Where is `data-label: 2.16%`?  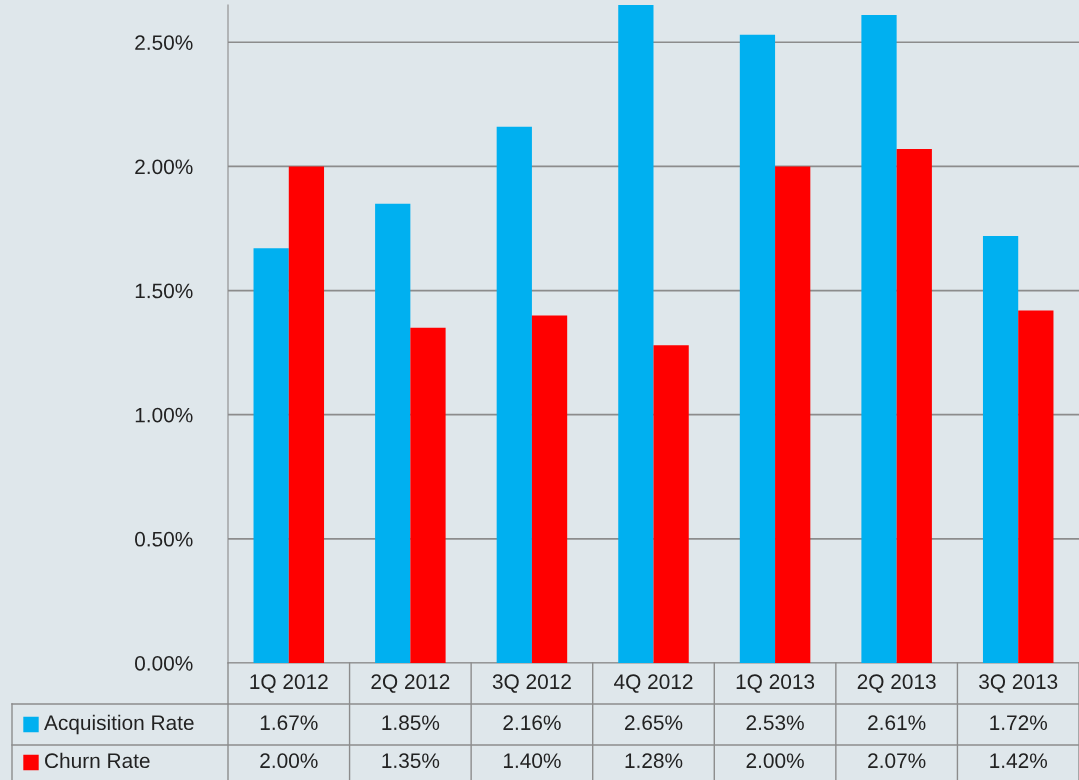
data-label: 2.16% is located at coordinates (532, 723).